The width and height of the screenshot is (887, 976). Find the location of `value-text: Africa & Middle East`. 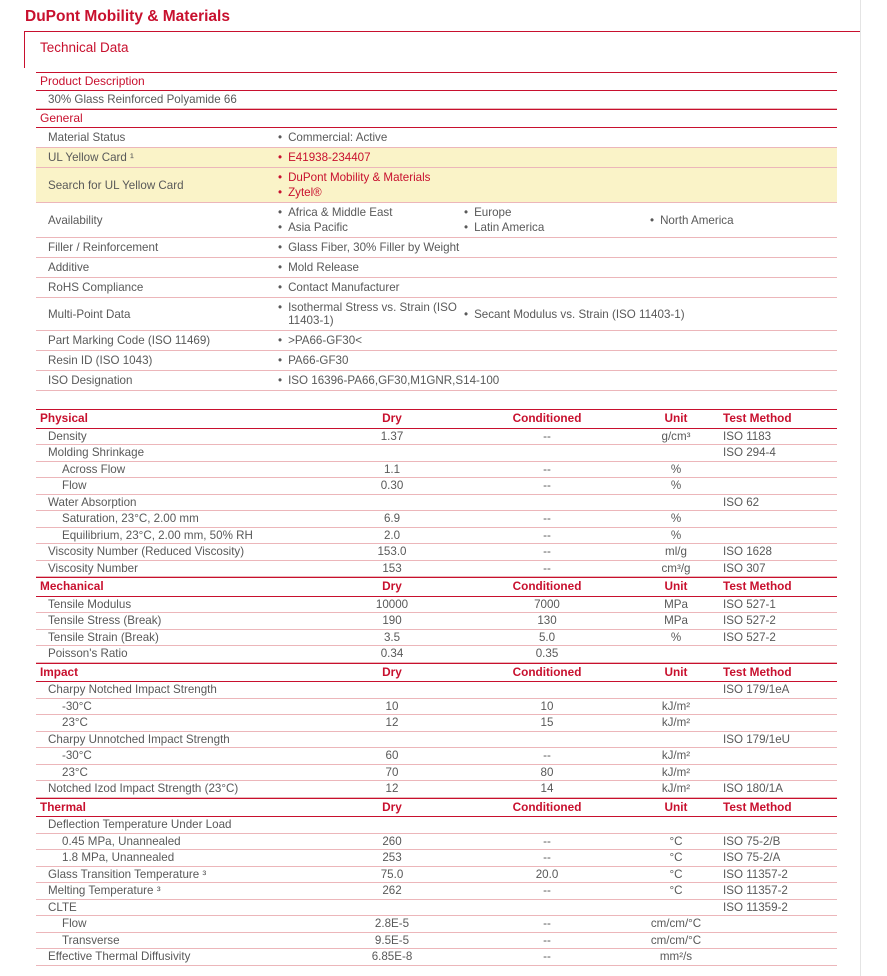

value-text: Africa & Middle East is located at coordinates (340, 212).